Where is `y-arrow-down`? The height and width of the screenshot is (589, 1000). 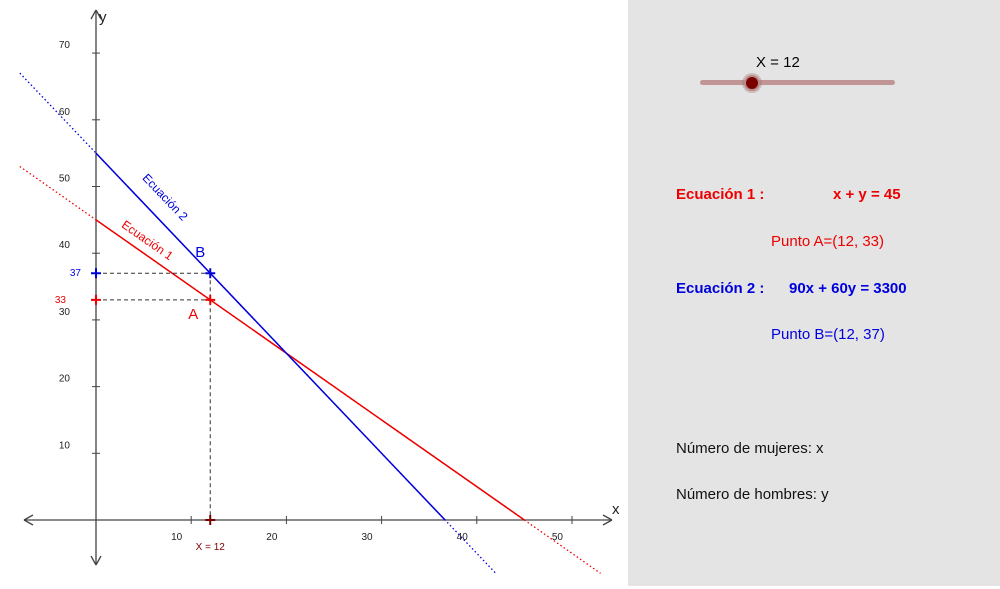
y-arrow-down is located at coordinates (96, 560).